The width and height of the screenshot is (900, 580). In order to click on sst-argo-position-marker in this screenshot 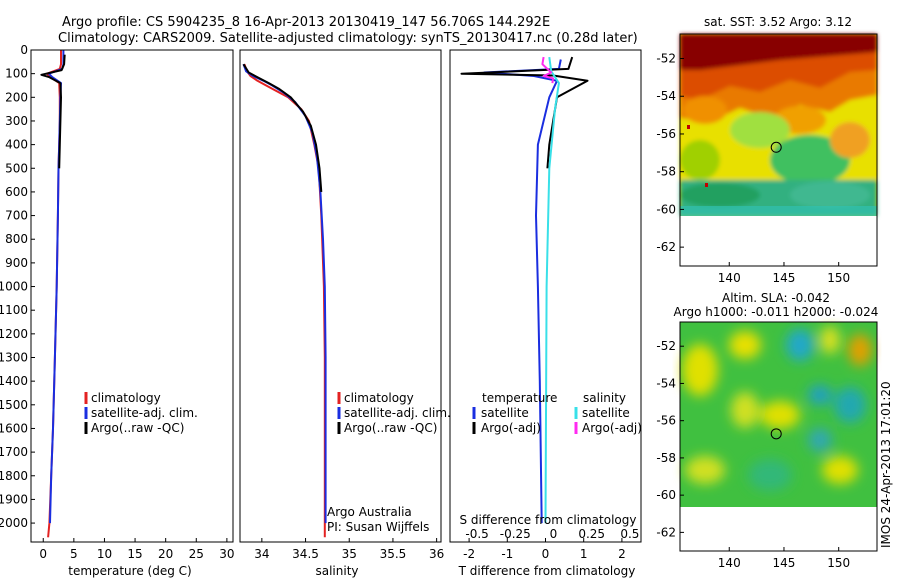, I will do `click(776, 147)`.